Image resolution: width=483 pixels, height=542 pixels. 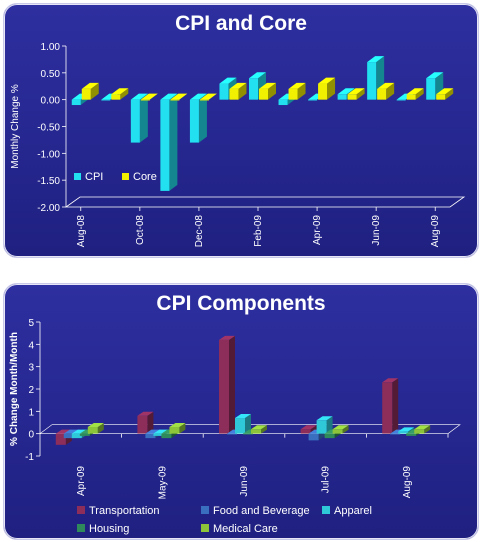 What do you see at coordinates (51, 74) in the screenshot?
I see `y-tick-label: 0.50` at bounding box center [51, 74].